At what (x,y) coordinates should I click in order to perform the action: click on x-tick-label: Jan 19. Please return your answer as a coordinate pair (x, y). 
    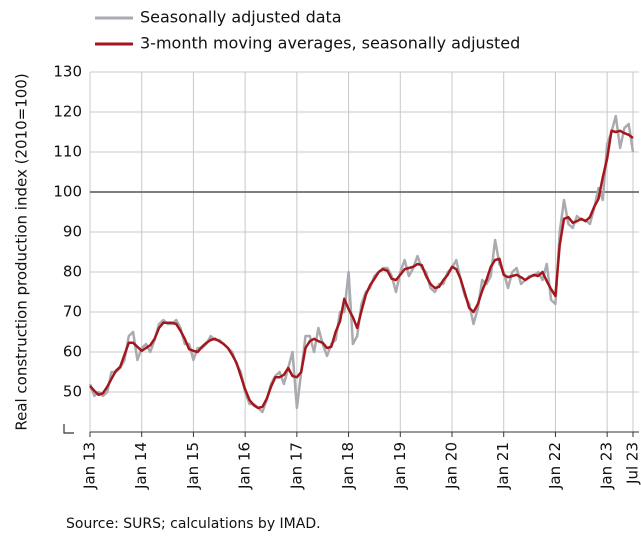
    Looking at the image, I should click on (400, 466).